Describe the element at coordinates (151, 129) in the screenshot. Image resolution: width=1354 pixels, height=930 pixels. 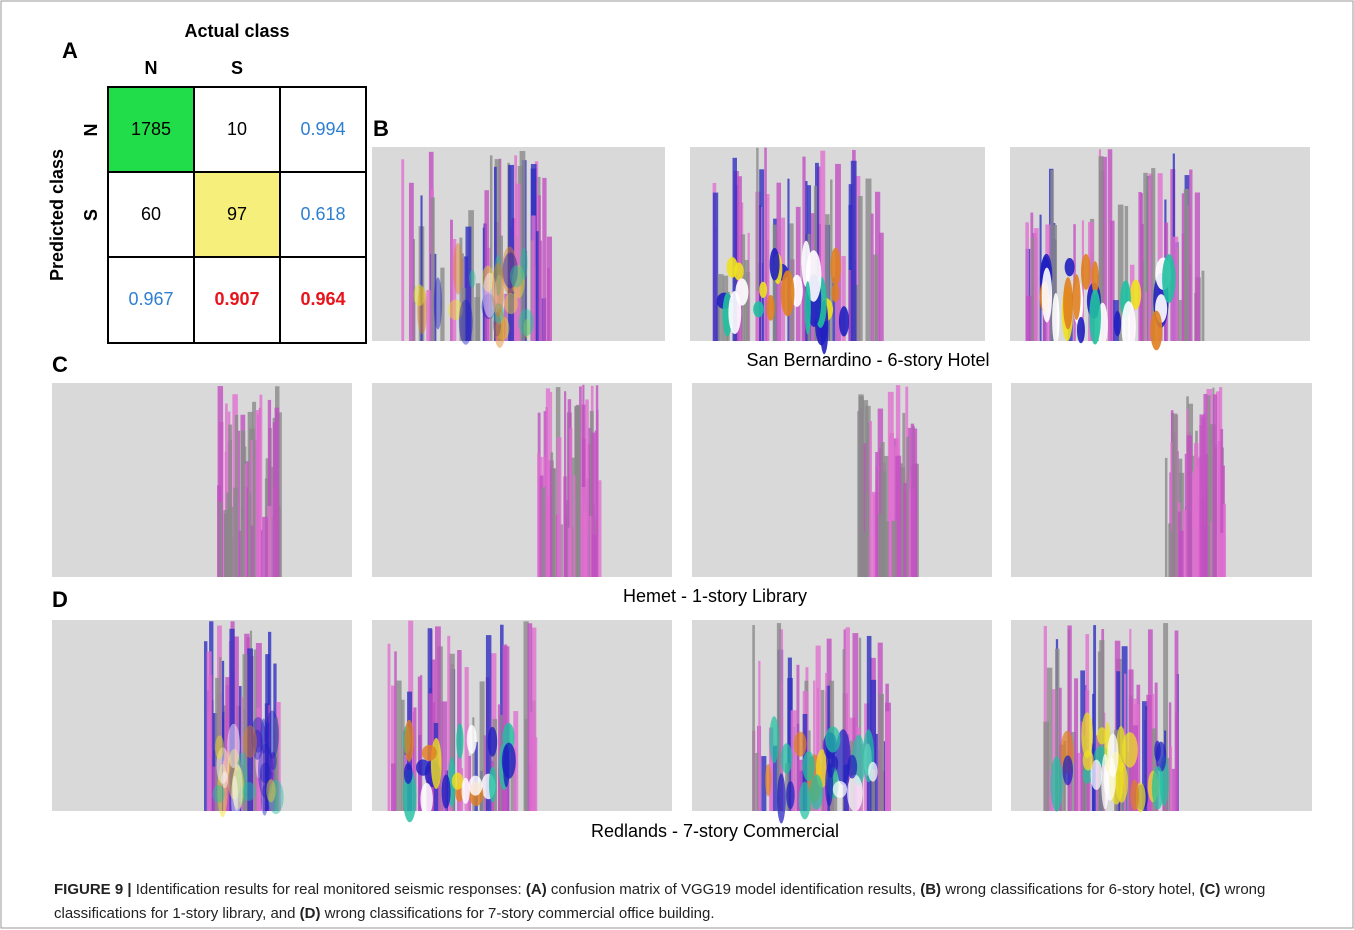
I see `cell-highlight` at that location.